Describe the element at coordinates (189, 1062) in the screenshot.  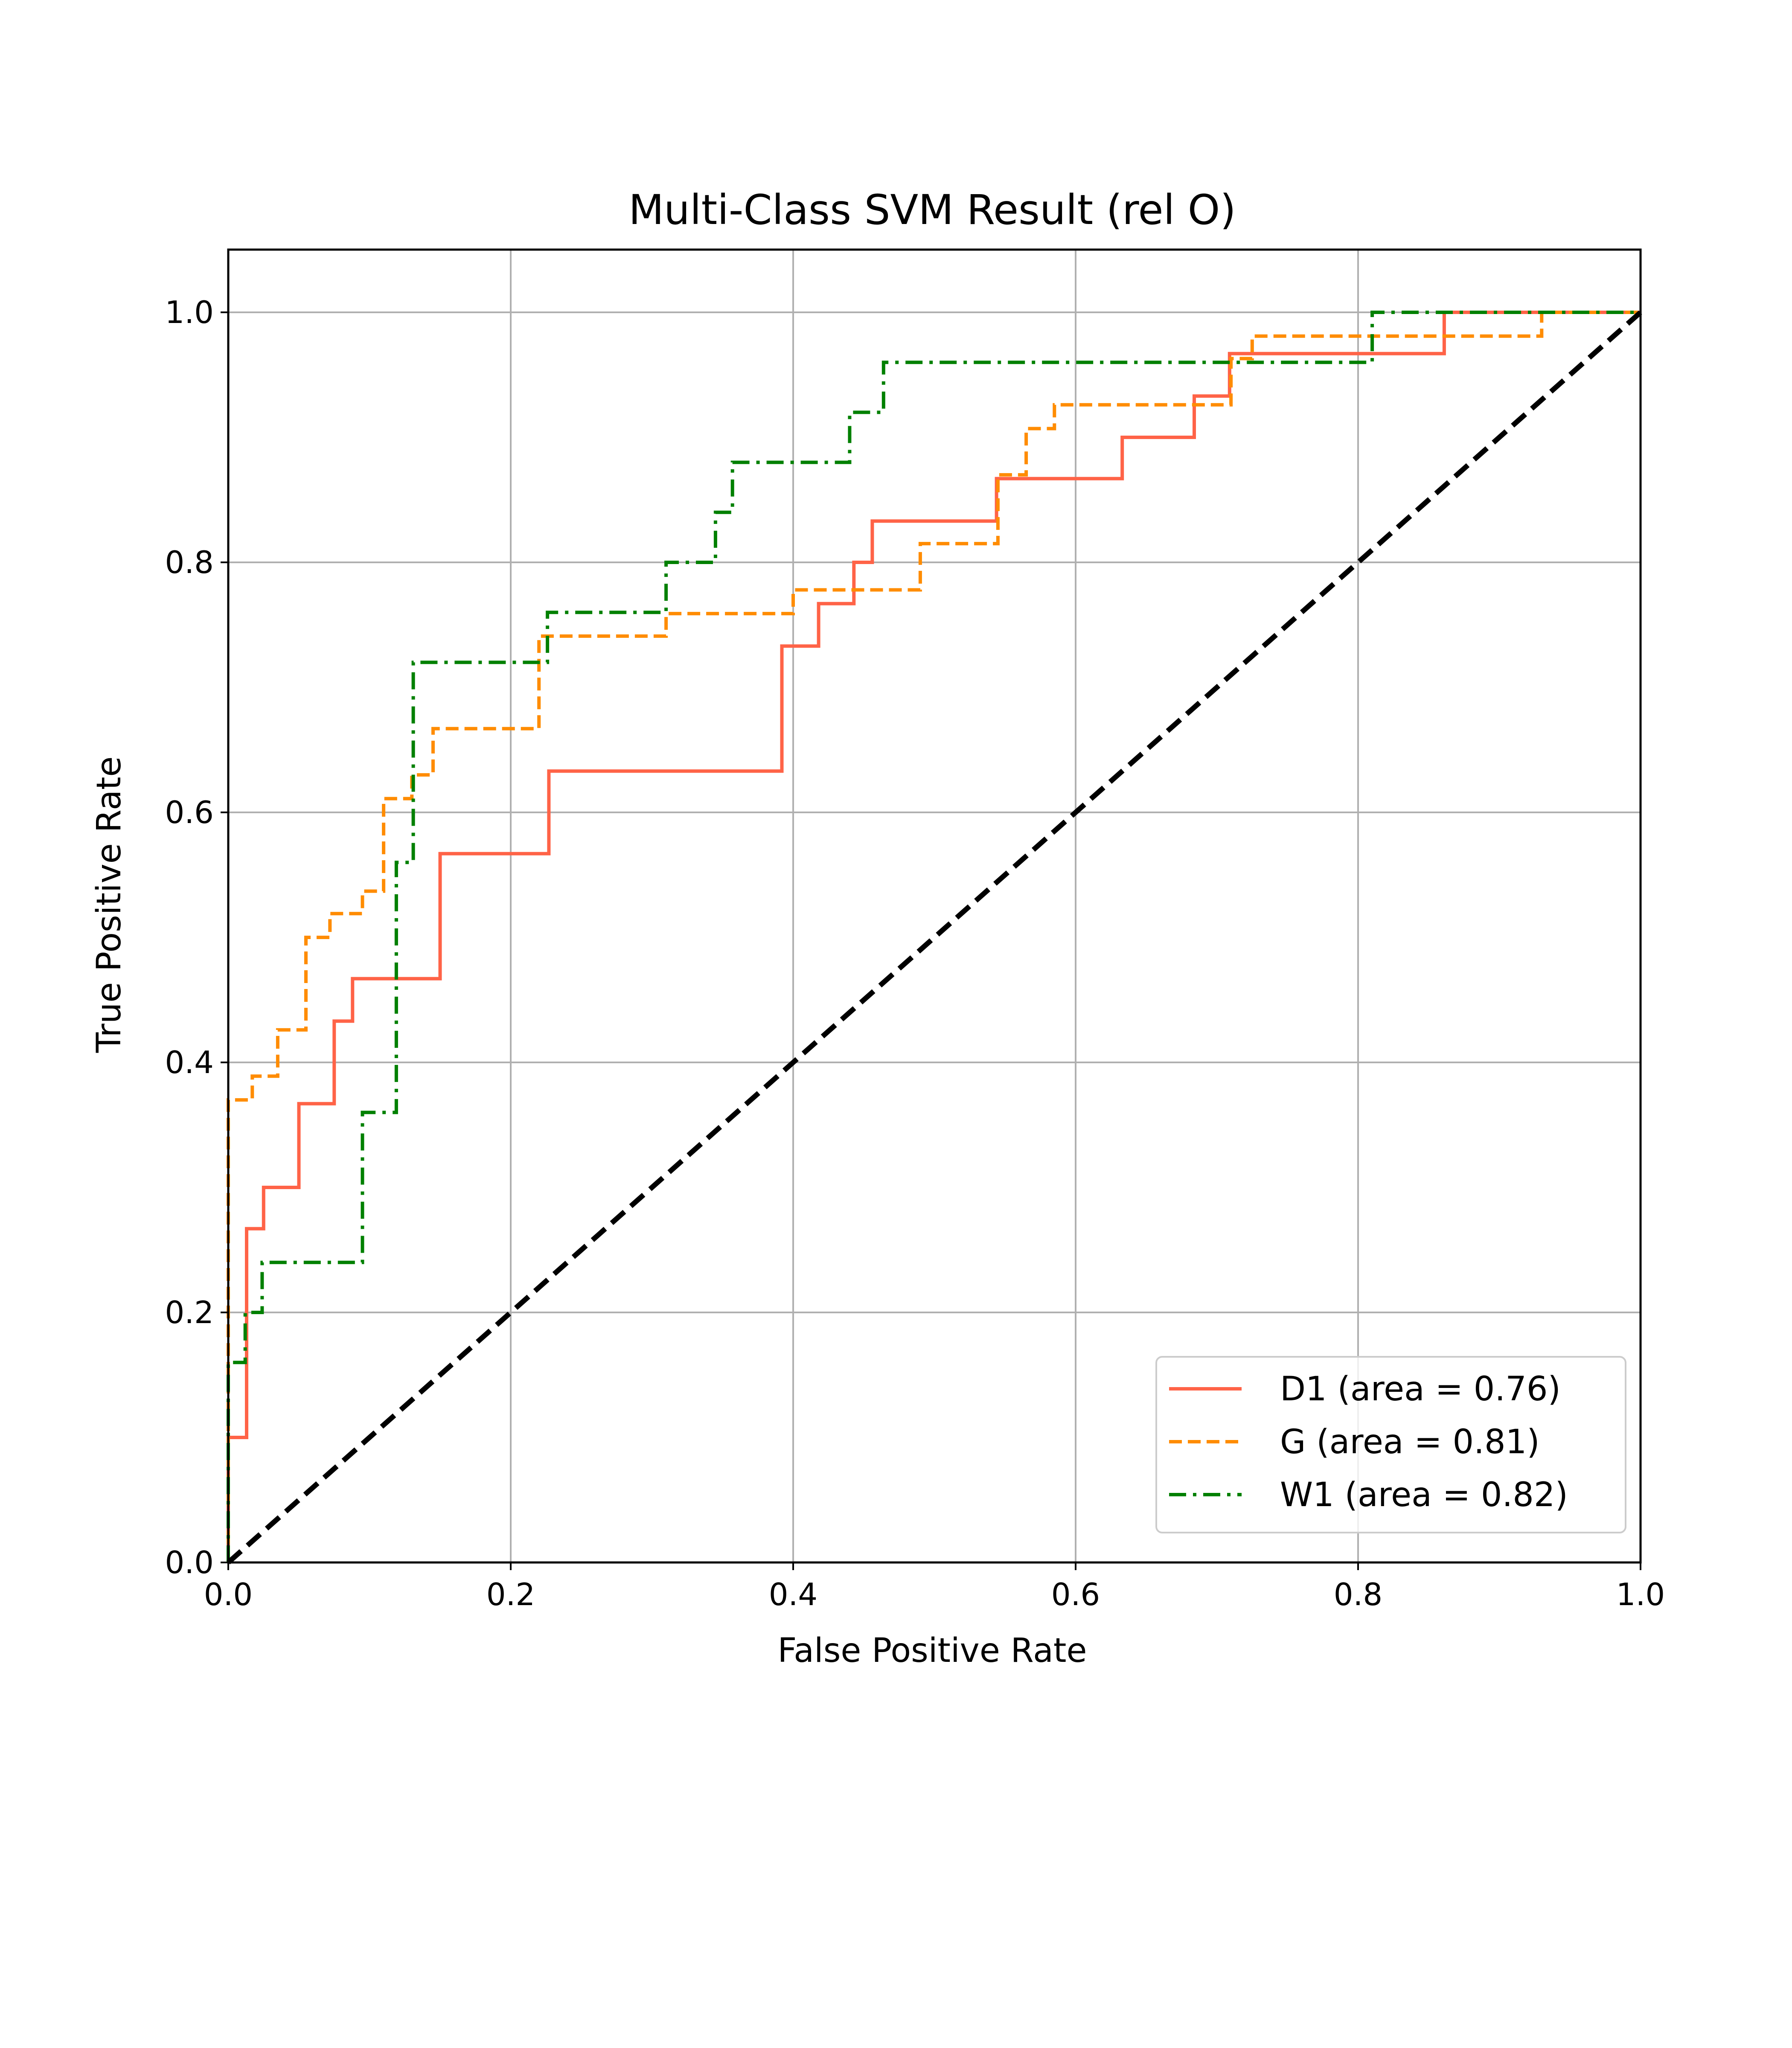
I see `y-tick-label: 0.4` at that location.